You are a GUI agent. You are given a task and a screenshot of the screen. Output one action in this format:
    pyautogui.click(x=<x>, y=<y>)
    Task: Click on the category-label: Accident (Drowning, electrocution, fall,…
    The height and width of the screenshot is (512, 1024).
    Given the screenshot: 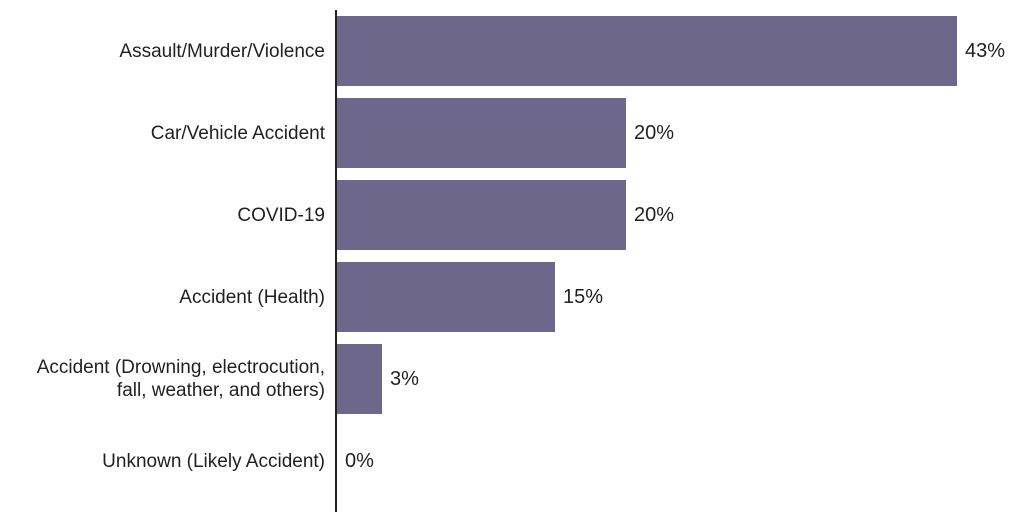 What is the action you would take?
    pyautogui.click(x=180, y=379)
    